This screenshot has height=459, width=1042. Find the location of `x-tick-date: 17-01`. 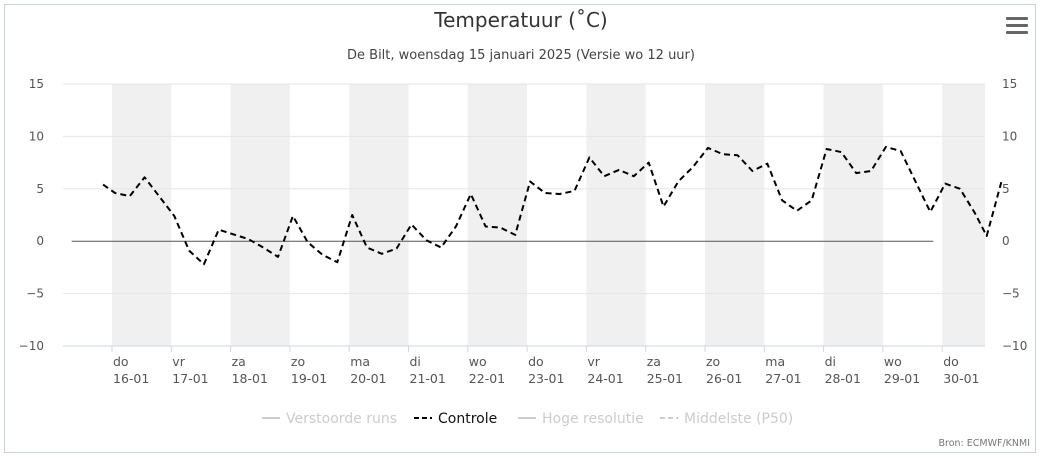

x-tick-date: 17-01 is located at coordinates (190, 378).